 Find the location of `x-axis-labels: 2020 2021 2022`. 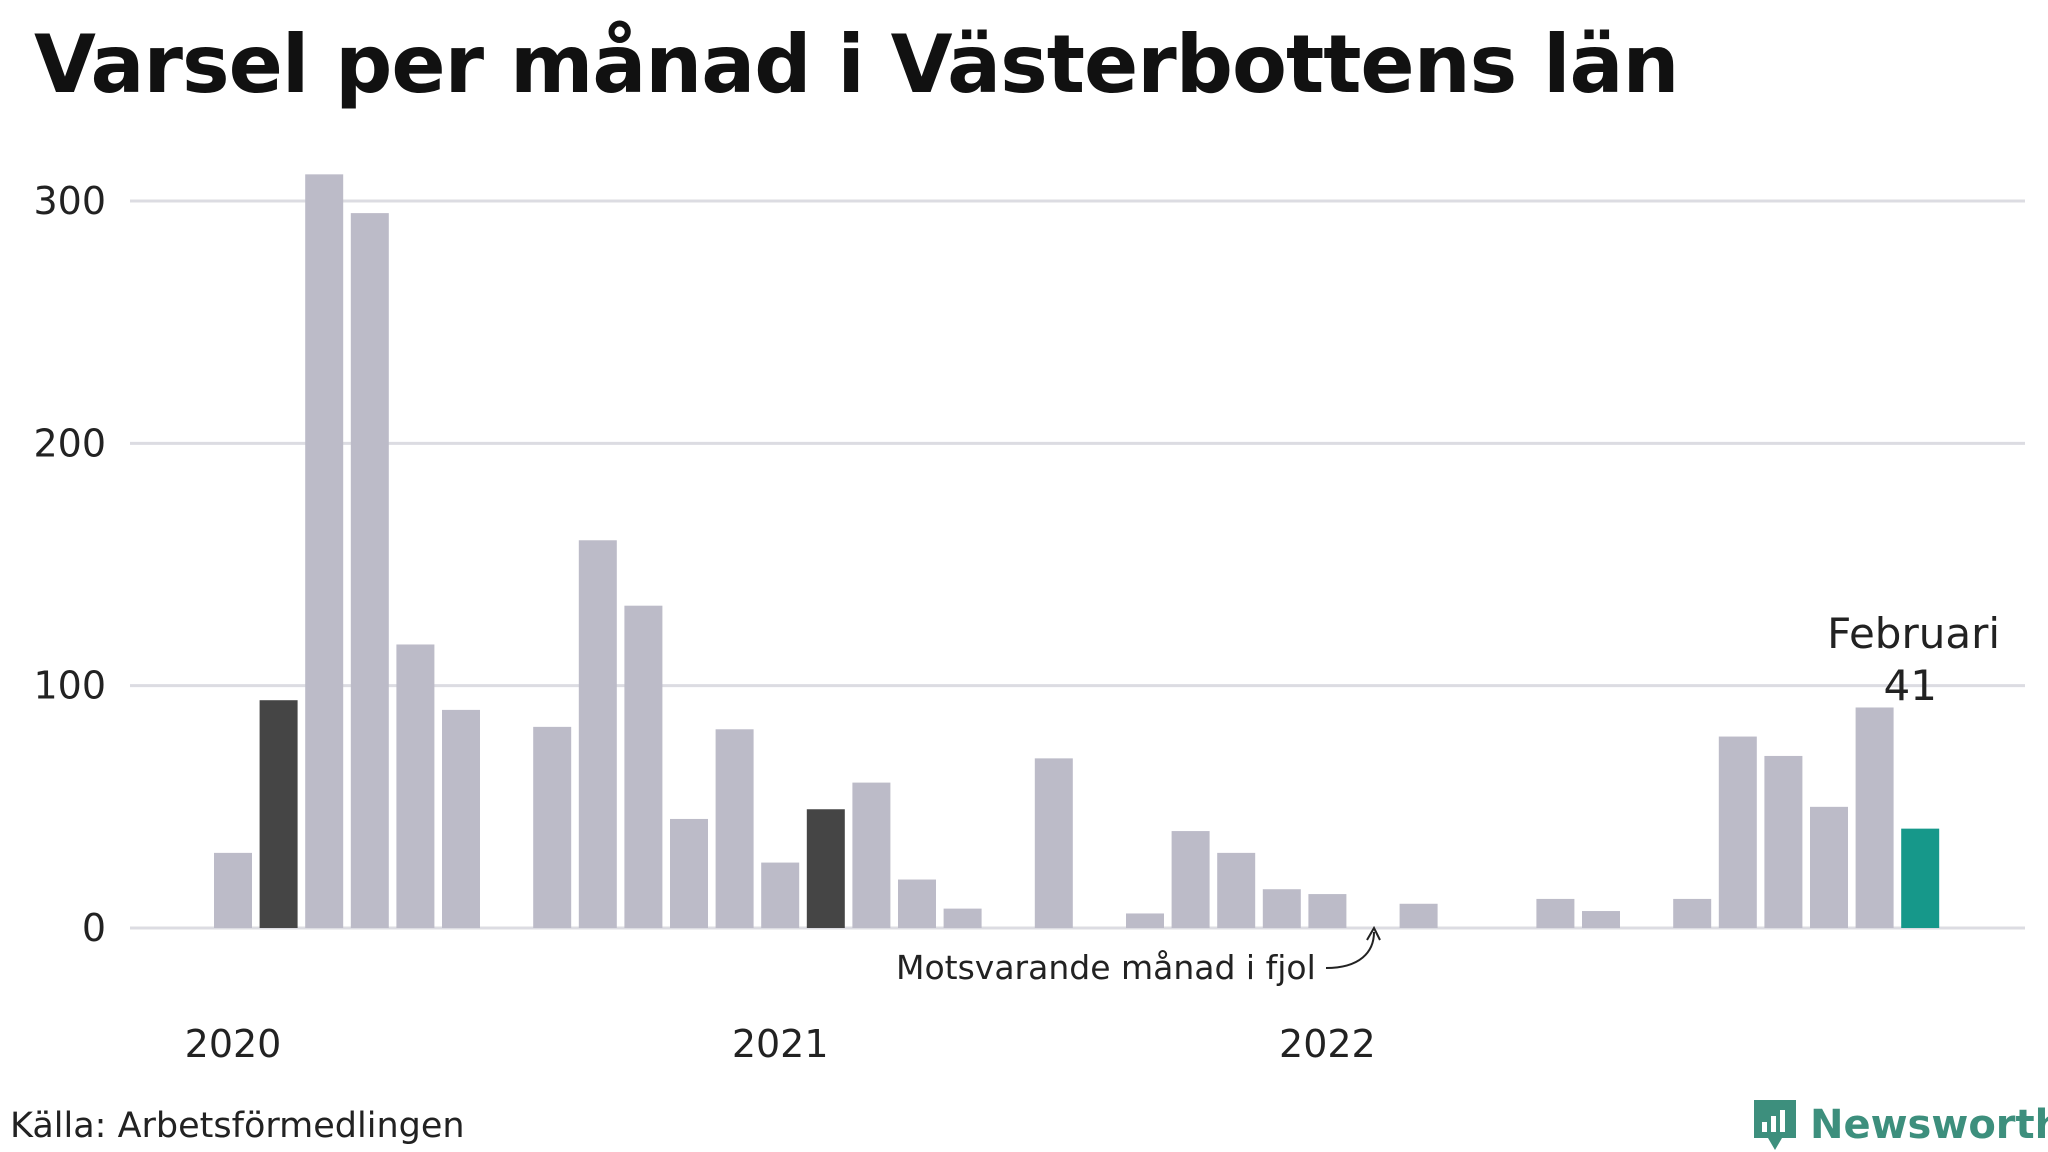

x-axis-labels: 2020 2021 2022 is located at coordinates (780, 1044).